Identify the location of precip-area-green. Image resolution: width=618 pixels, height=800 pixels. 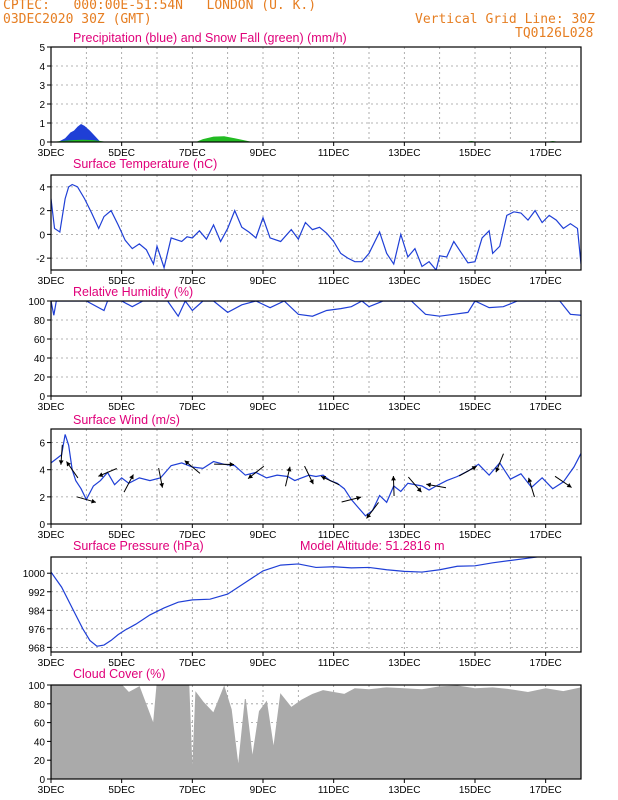
(305, 139).